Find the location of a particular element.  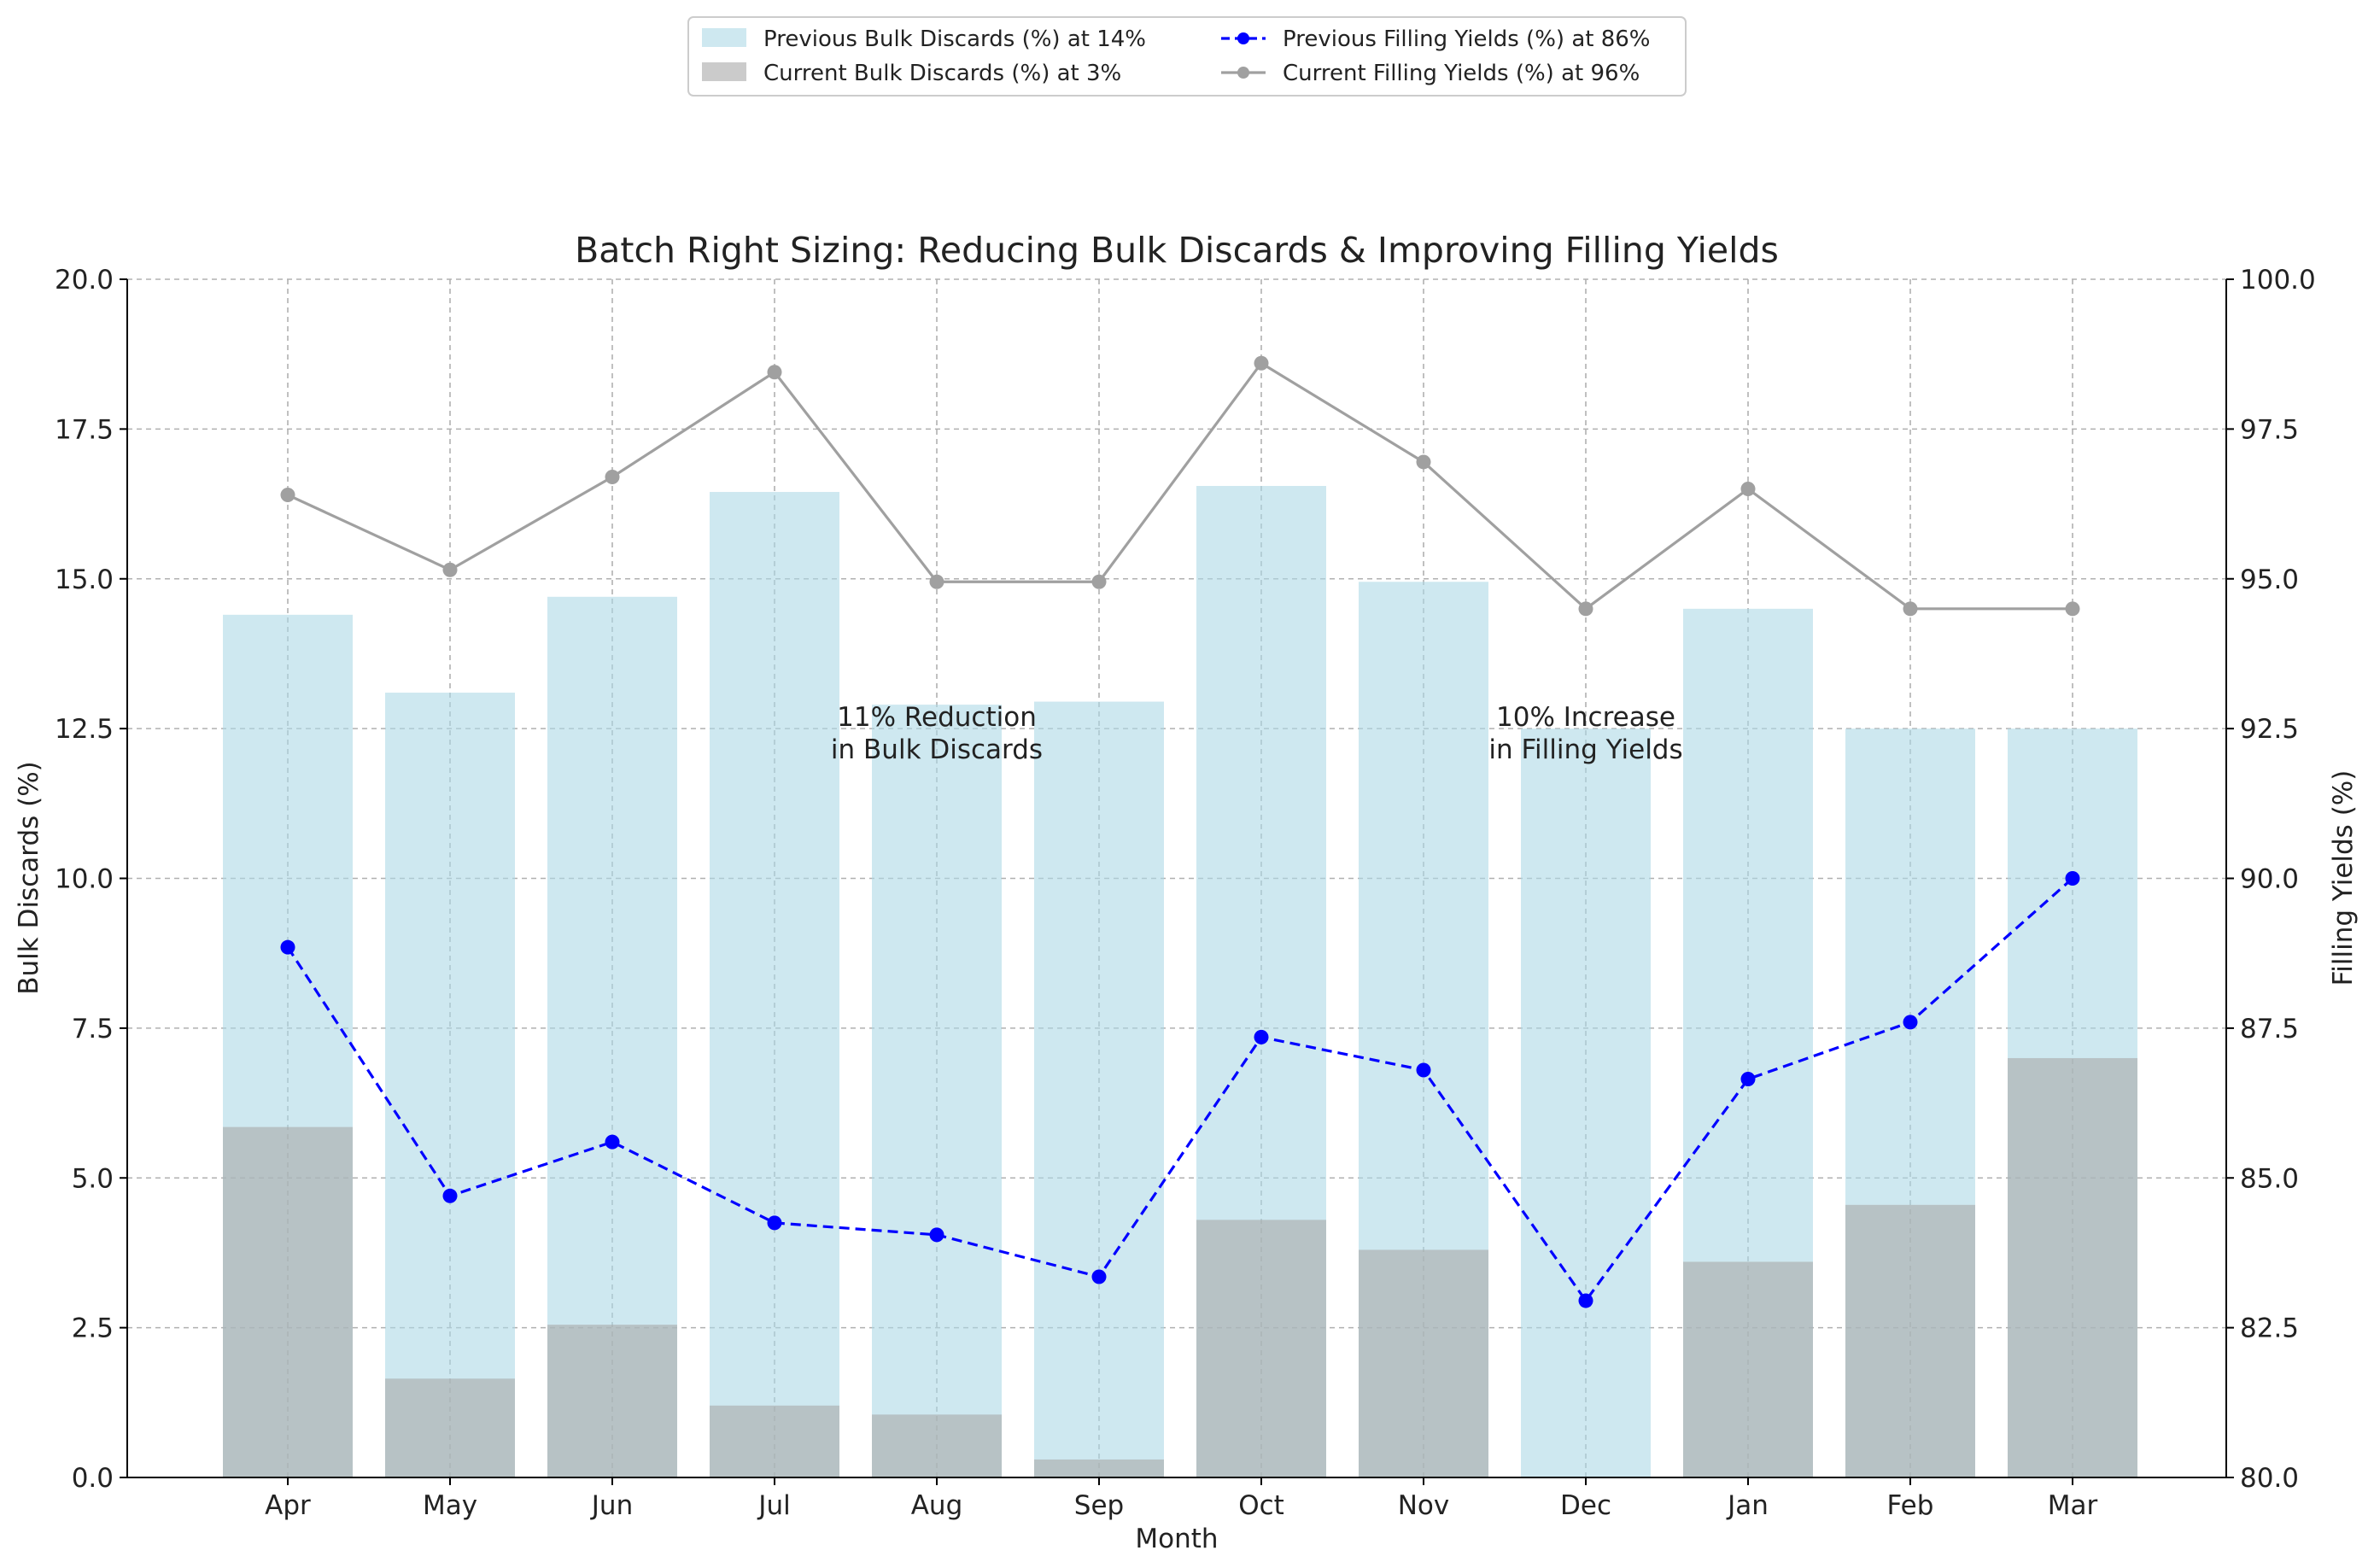

y-tick-label: 5.0 is located at coordinates (93, 1178).